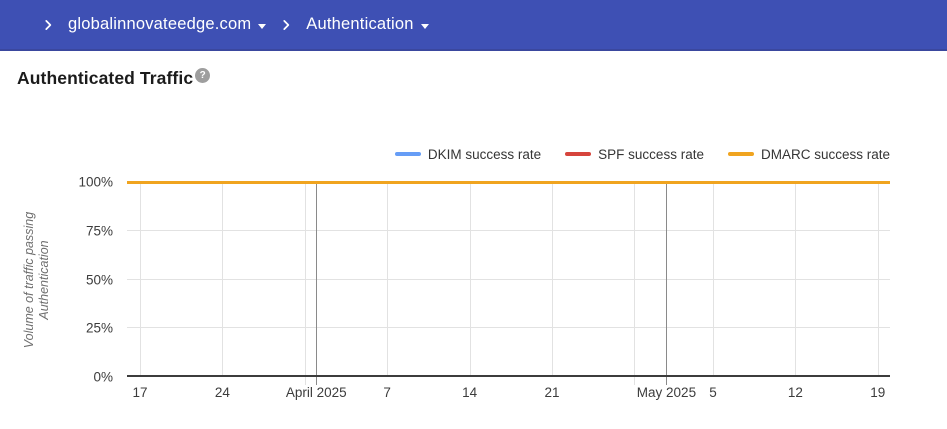  I want to click on x-tick-label: 12, so click(795, 392).